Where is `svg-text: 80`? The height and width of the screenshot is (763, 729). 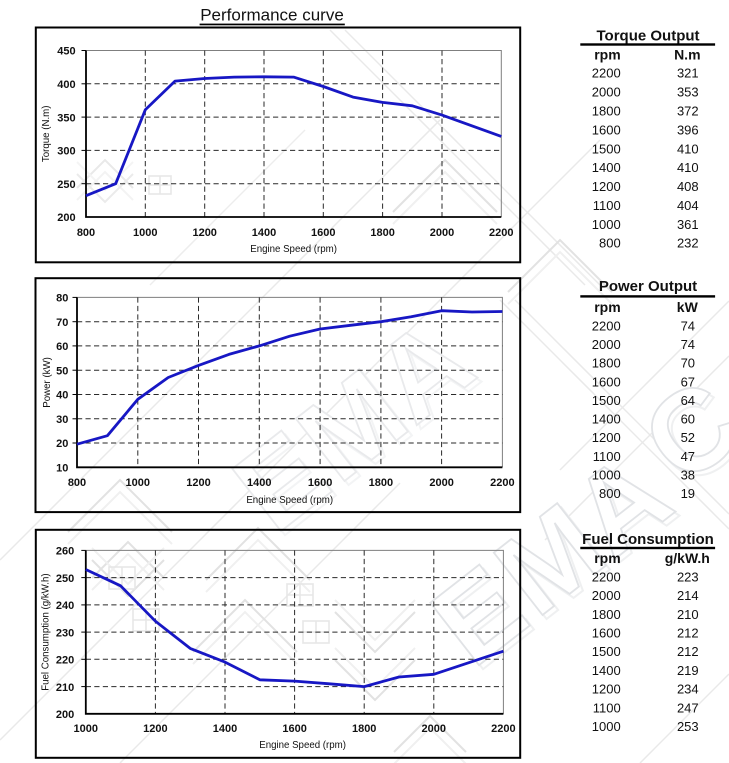
svg-text: 80 is located at coordinates (62, 299).